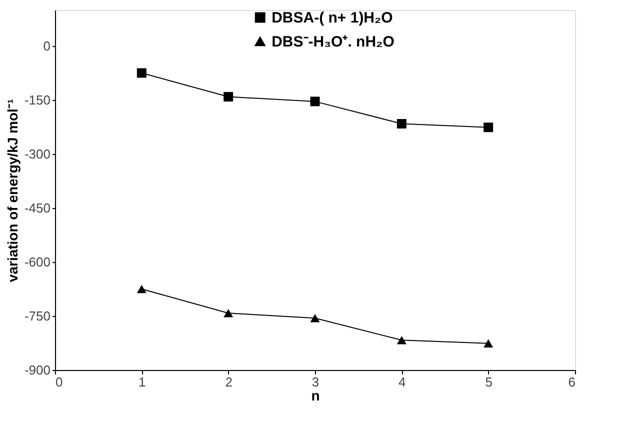 The image size is (622, 437). Describe the element at coordinates (333, 18) in the screenshot. I see `legend-label: DBSA-( n+ 1)H₂O` at that location.